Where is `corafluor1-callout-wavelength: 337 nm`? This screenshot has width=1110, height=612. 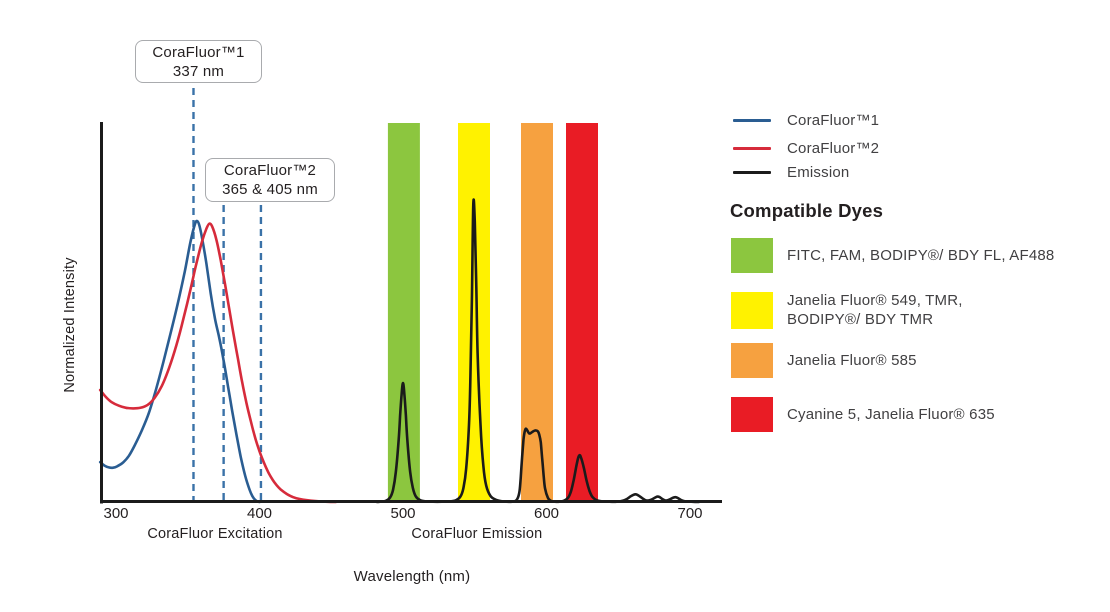 corafluor1-callout-wavelength: 337 nm is located at coordinates (198, 71).